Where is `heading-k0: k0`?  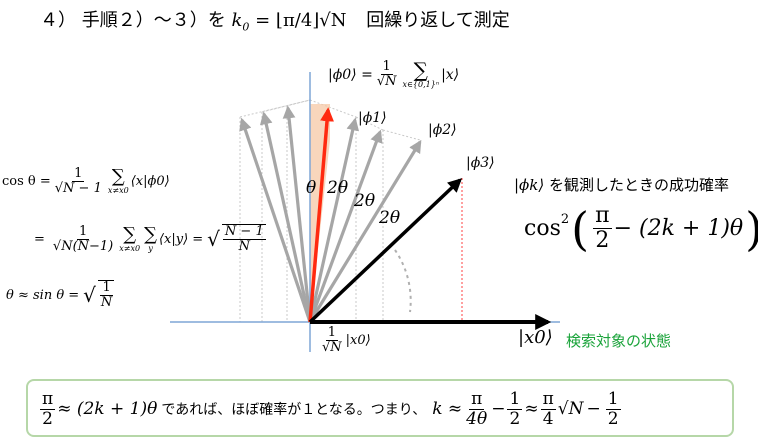 heading-k0: k0 is located at coordinates (240, 22).